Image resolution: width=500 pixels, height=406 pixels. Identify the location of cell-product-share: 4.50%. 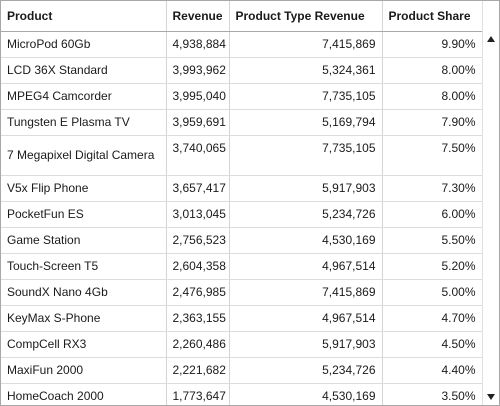
(432, 344).